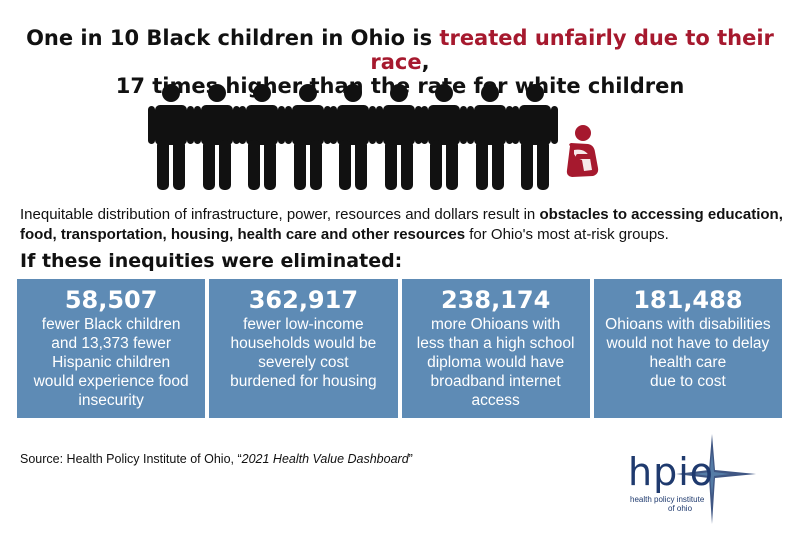 Image resolution: width=800 pixels, height=548 pixels. Describe the element at coordinates (111, 300) in the screenshot. I see `stat-number: 58,507` at that location.